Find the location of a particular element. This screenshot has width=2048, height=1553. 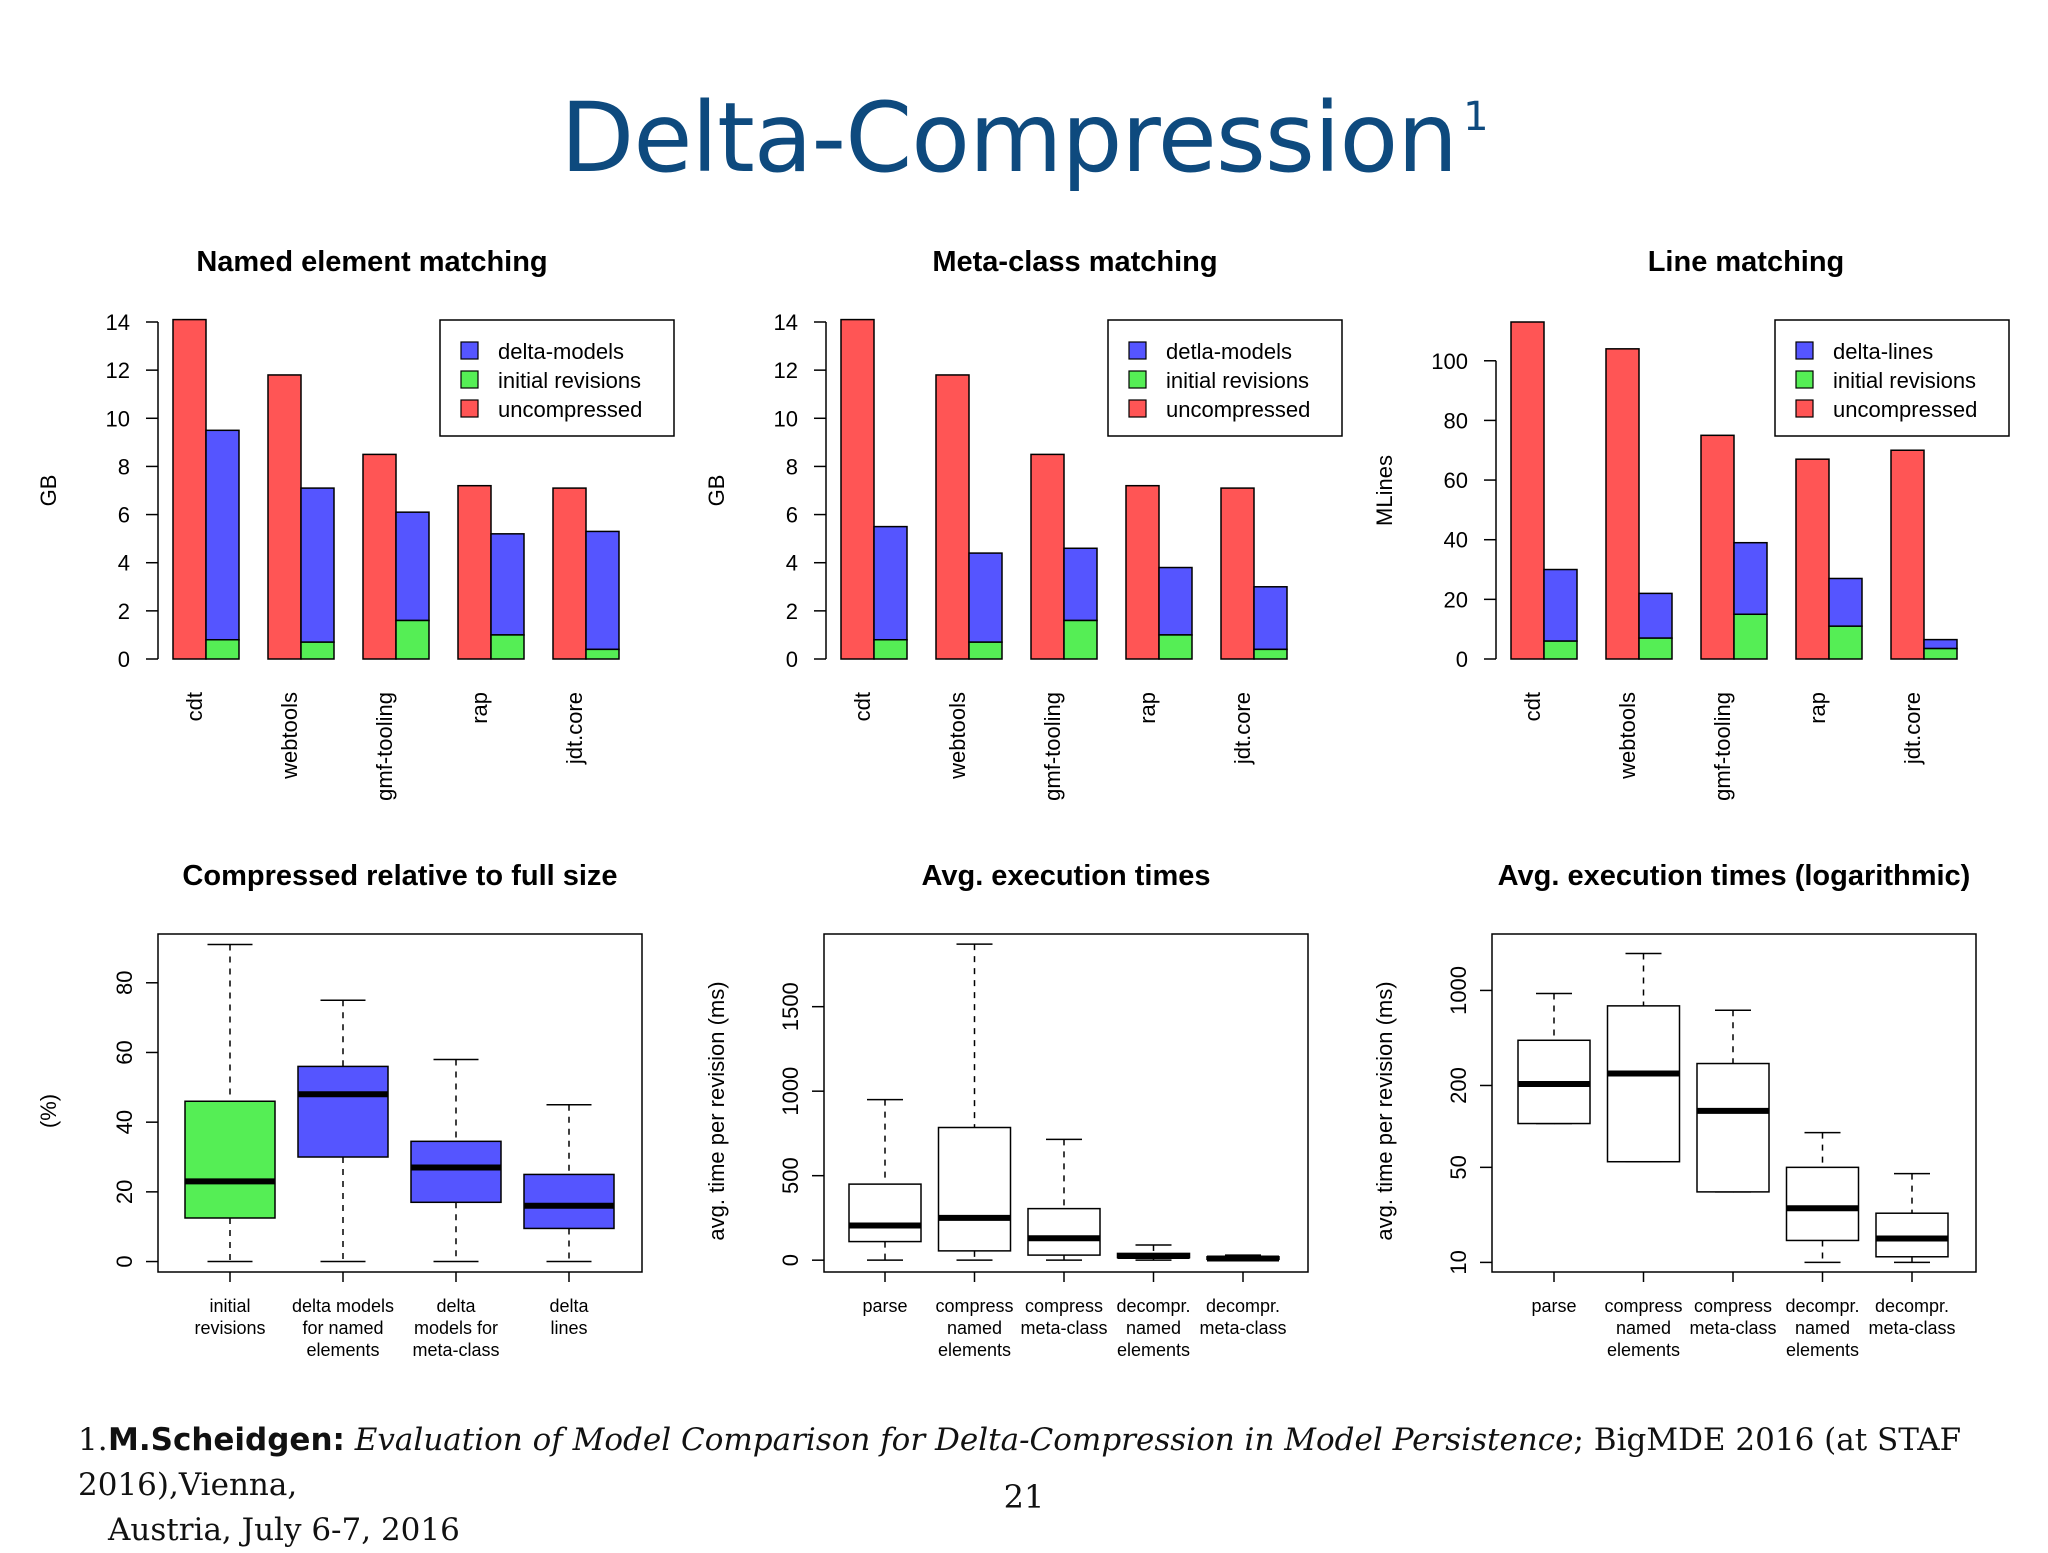

y-tick-label: 20 is located at coordinates (124, 1192).